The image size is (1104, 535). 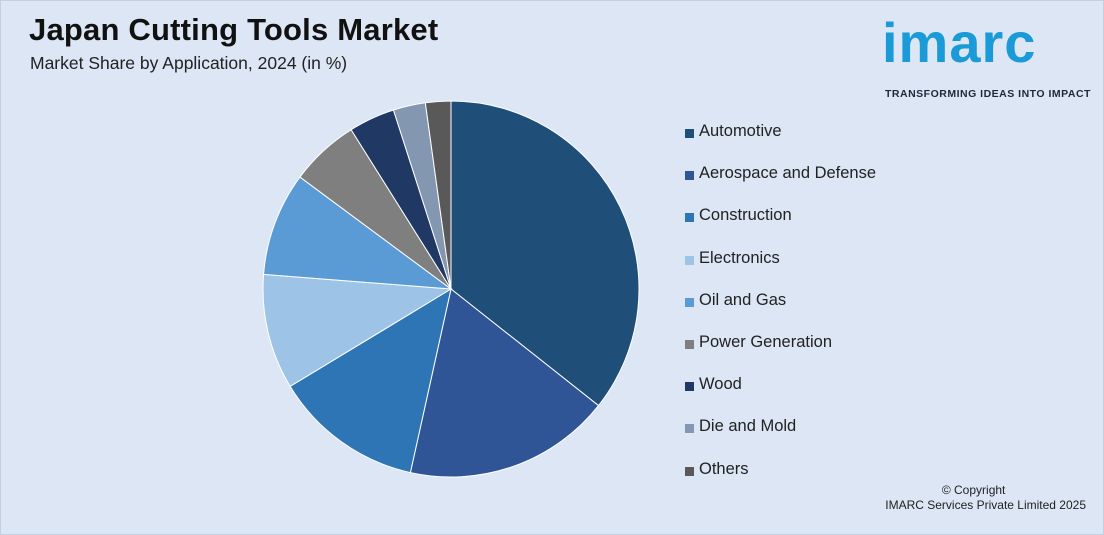 I want to click on chart-subtitle: Market Share by Application, 2024 (in %), so click(x=189, y=63).